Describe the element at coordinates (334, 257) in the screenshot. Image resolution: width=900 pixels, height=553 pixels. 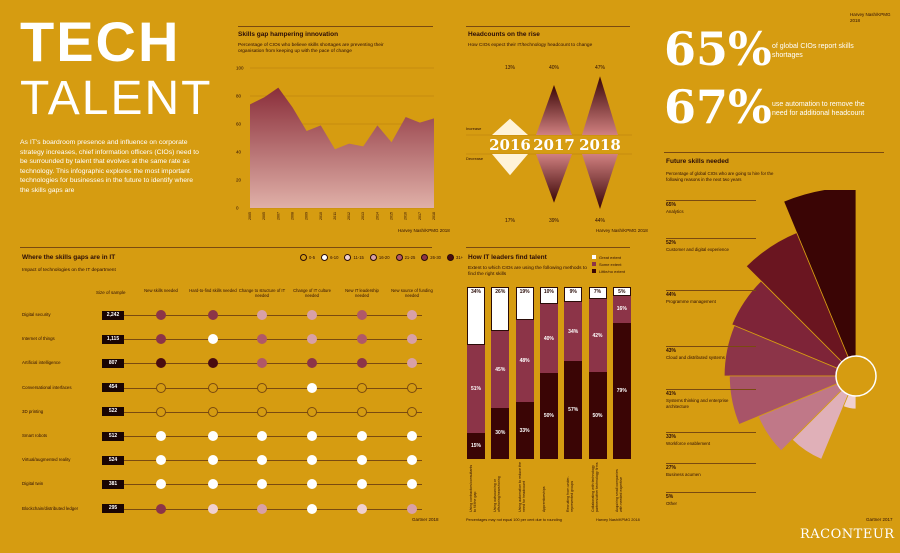
I see `legend-label: 6-10` at that location.